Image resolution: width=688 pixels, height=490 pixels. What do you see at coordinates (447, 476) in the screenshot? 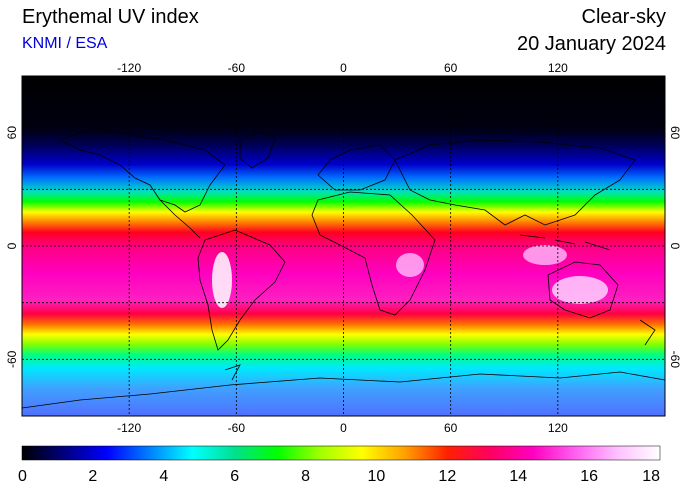
I see `colorbar-tick-label: 12` at bounding box center [447, 476].